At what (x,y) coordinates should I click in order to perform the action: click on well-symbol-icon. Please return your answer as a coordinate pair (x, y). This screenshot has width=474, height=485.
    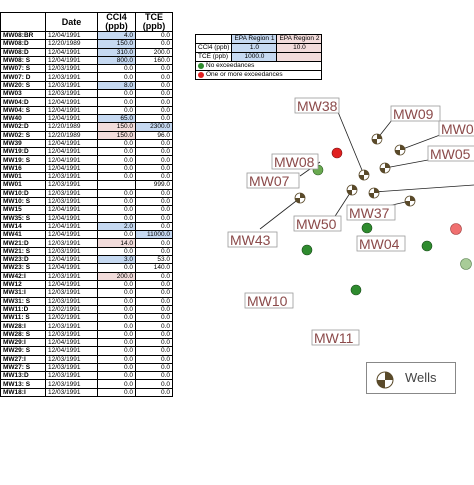
    Looking at the image, I should click on (385, 380).